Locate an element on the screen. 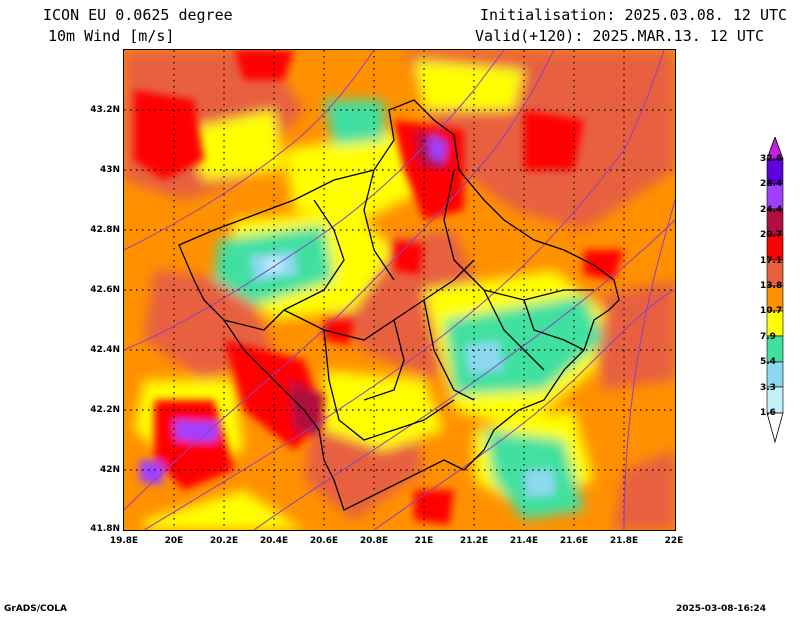  lat-label: 42.4N is located at coordinates (105, 350).